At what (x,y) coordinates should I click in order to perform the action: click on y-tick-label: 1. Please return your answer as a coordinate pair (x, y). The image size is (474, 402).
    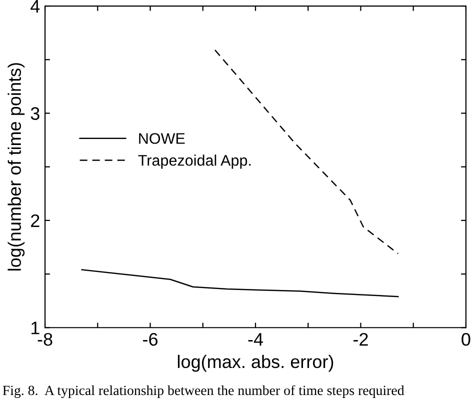
    Looking at the image, I should click on (36, 328).